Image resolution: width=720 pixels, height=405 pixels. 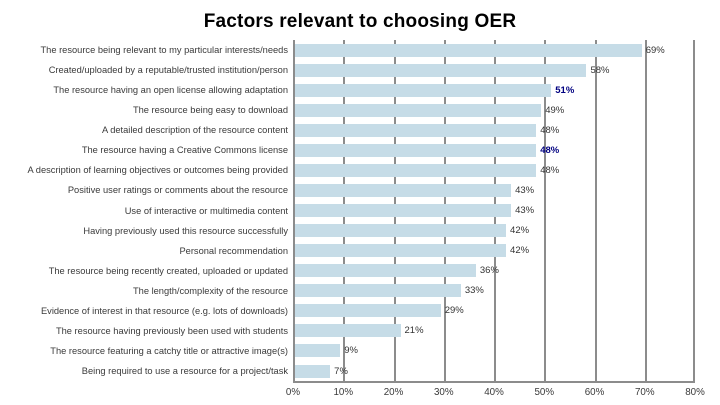 I want to click on x-tick-label: 80%, so click(x=695, y=392).